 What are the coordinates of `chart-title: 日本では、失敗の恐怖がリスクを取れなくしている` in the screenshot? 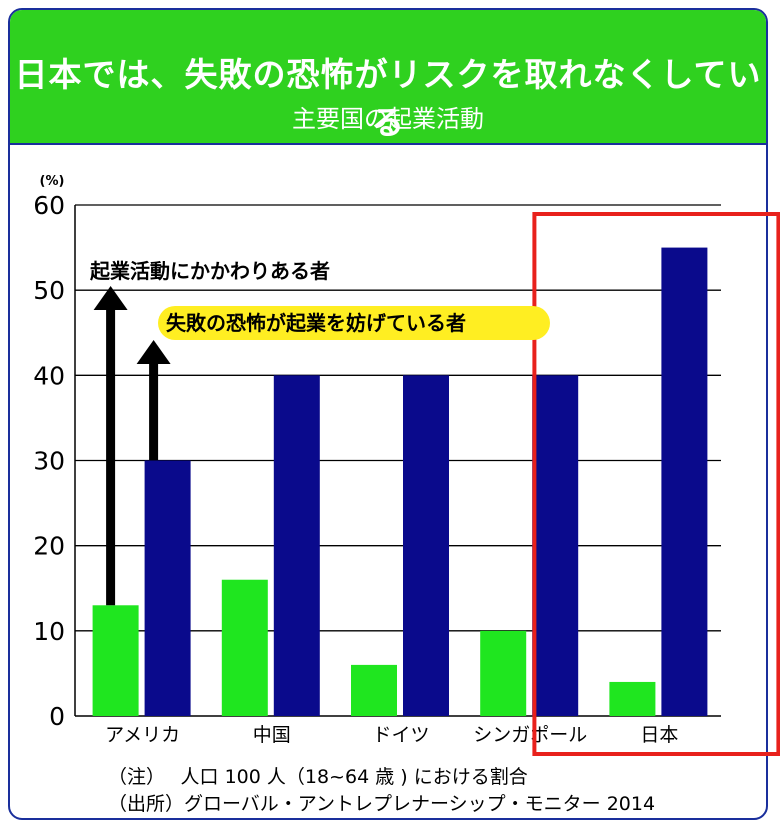 It's located at (388, 98).